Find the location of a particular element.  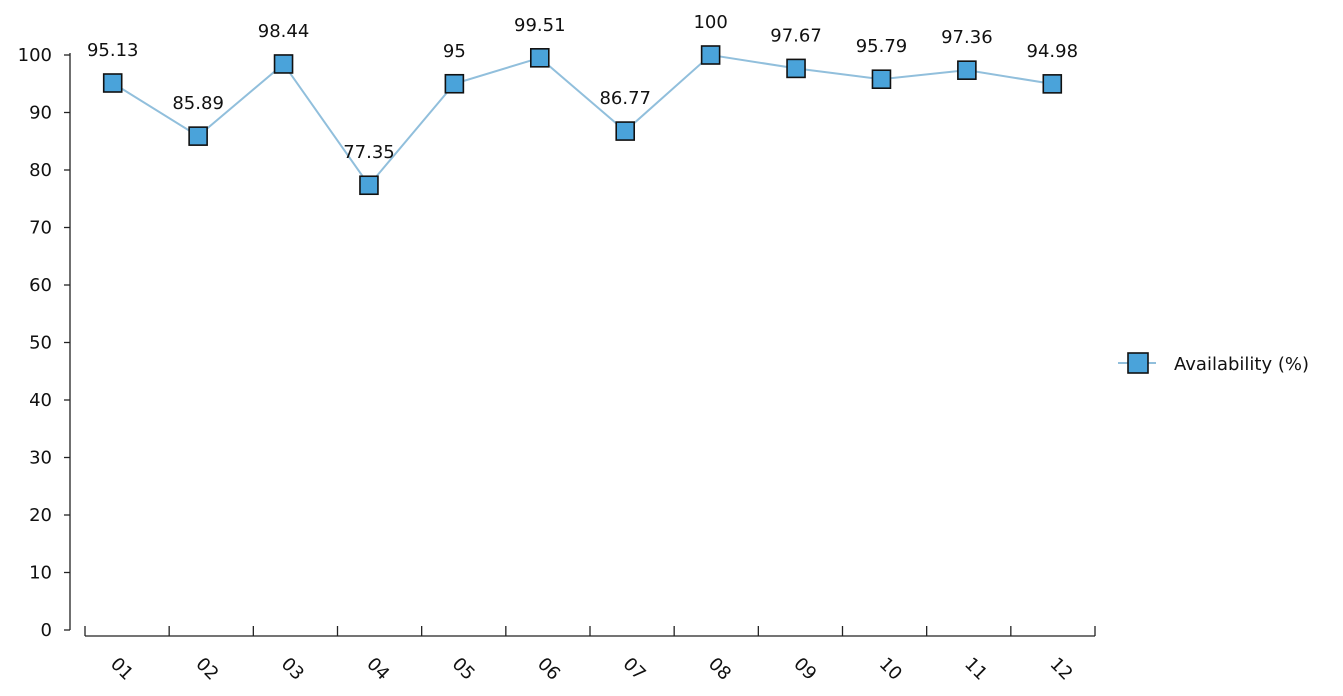

data-value-label: 99.51 is located at coordinates (540, 25).